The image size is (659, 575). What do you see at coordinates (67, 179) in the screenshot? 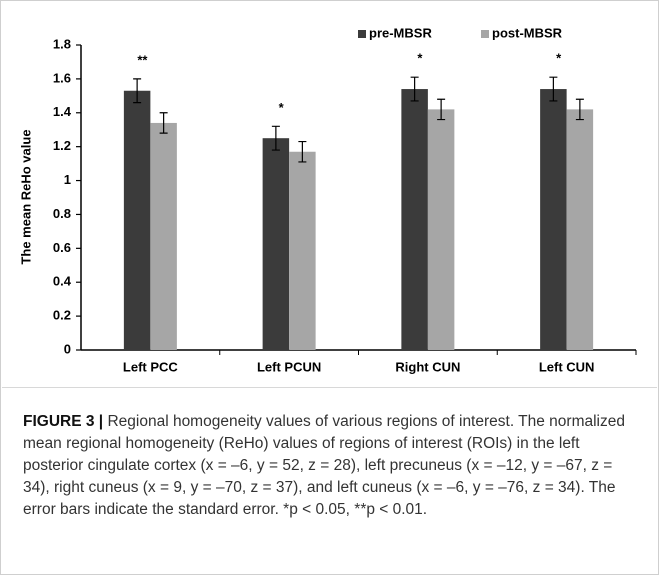
I see `y-tick-label: 1` at bounding box center [67, 179].